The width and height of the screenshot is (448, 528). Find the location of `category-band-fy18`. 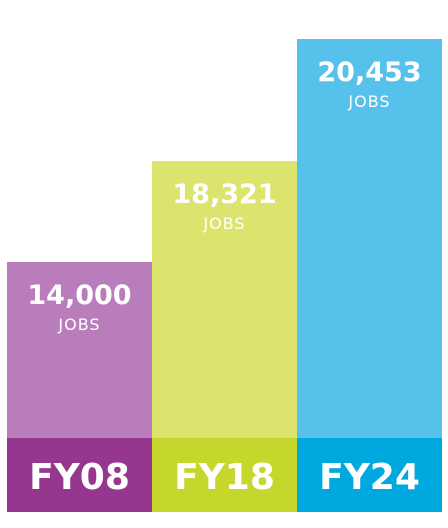

category-band-fy18 is located at coordinates (224, 475).